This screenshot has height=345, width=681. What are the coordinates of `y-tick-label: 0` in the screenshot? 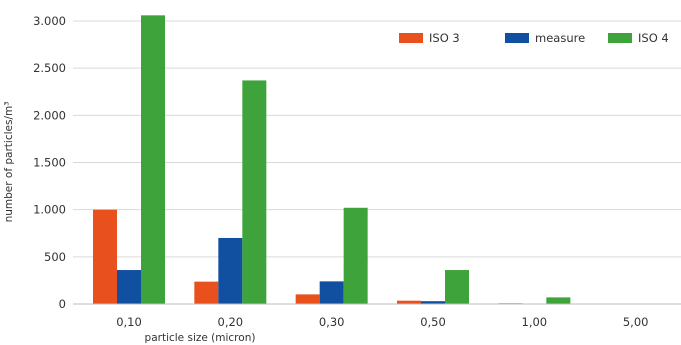 It's located at (62, 304).